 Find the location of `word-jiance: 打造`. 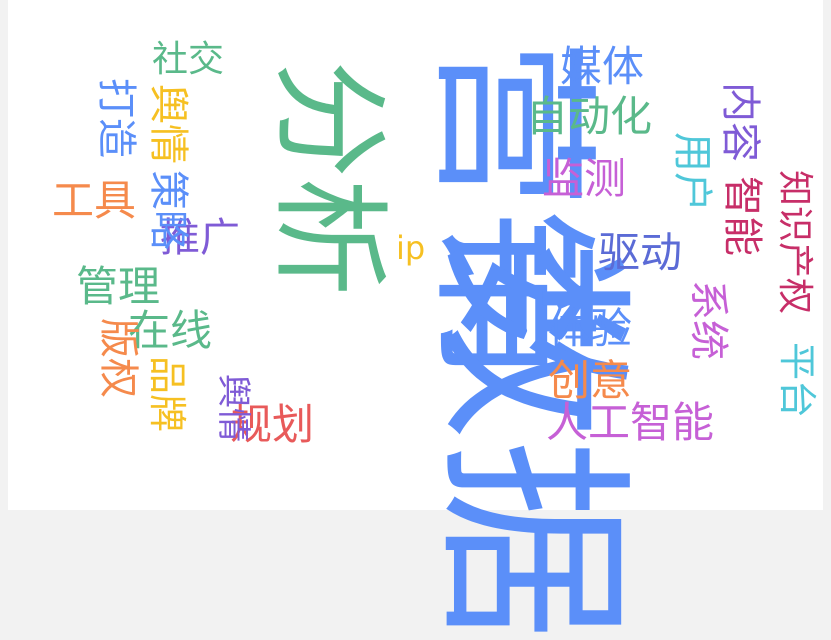

word-jiance: 打造 is located at coordinates (116, 118).